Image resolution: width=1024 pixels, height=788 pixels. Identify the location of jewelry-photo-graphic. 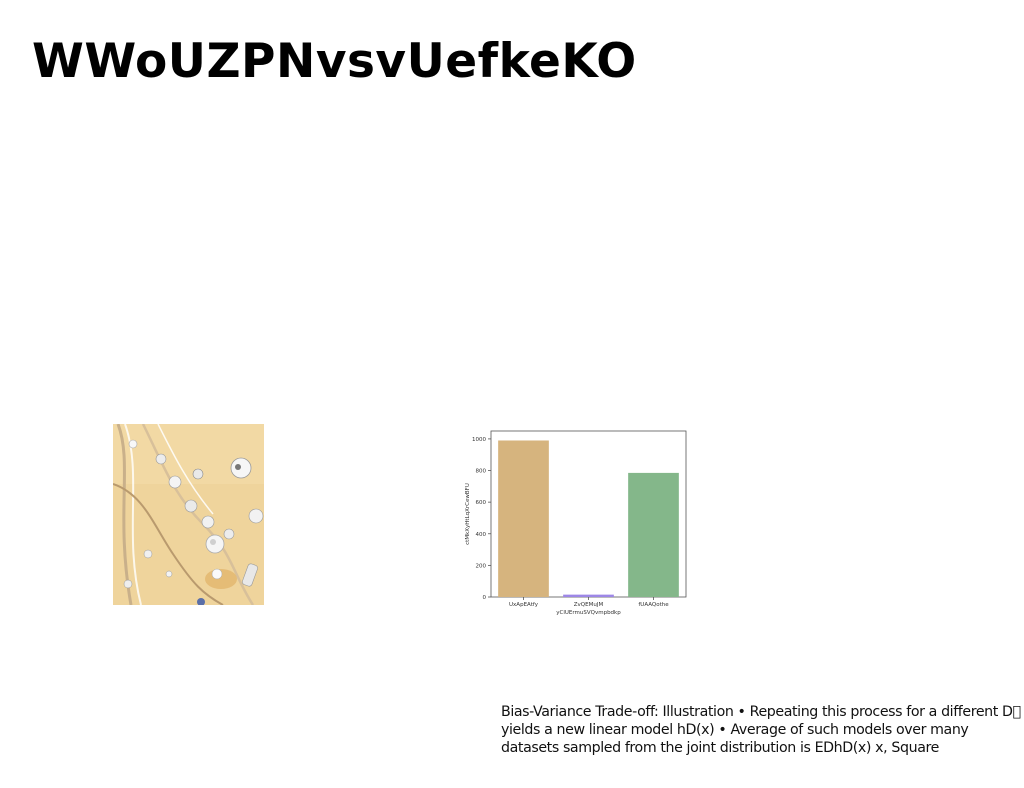
(188, 514).